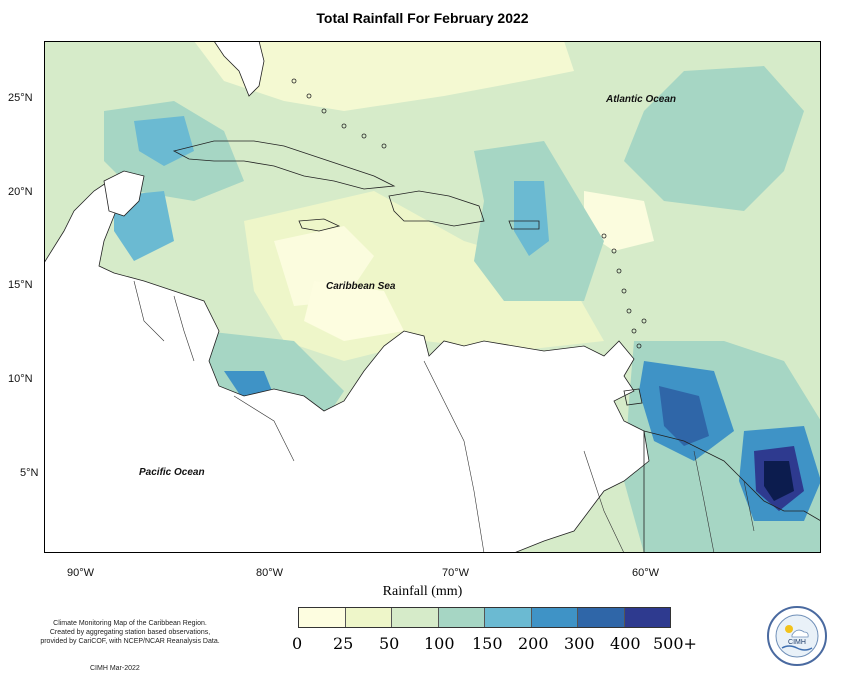 This screenshot has width=845, height=684. I want to click on land-trinidad, so click(633, 397).